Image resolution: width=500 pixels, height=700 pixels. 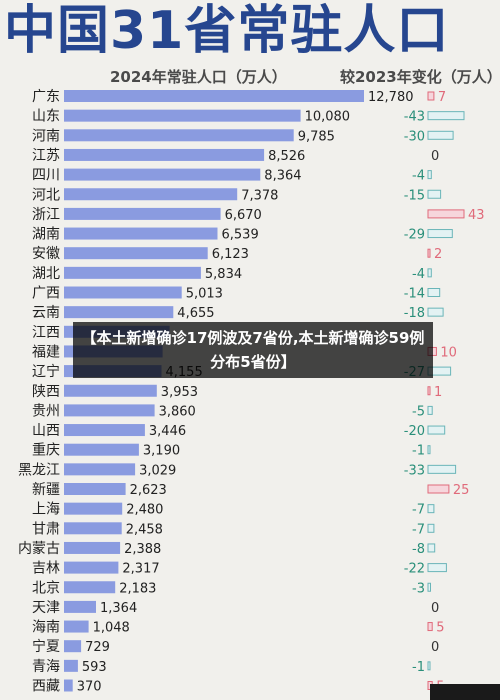 What do you see at coordinates (259, 195) in the screenshot?
I see `population-value-label: 7,378` at bounding box center [259, 195].